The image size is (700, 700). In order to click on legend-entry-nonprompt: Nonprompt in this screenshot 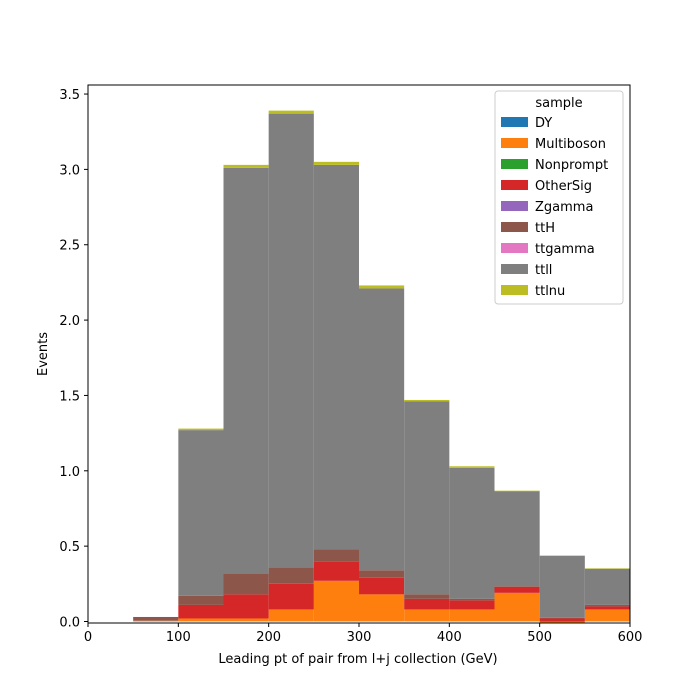, I will do `click(571, 165)`.